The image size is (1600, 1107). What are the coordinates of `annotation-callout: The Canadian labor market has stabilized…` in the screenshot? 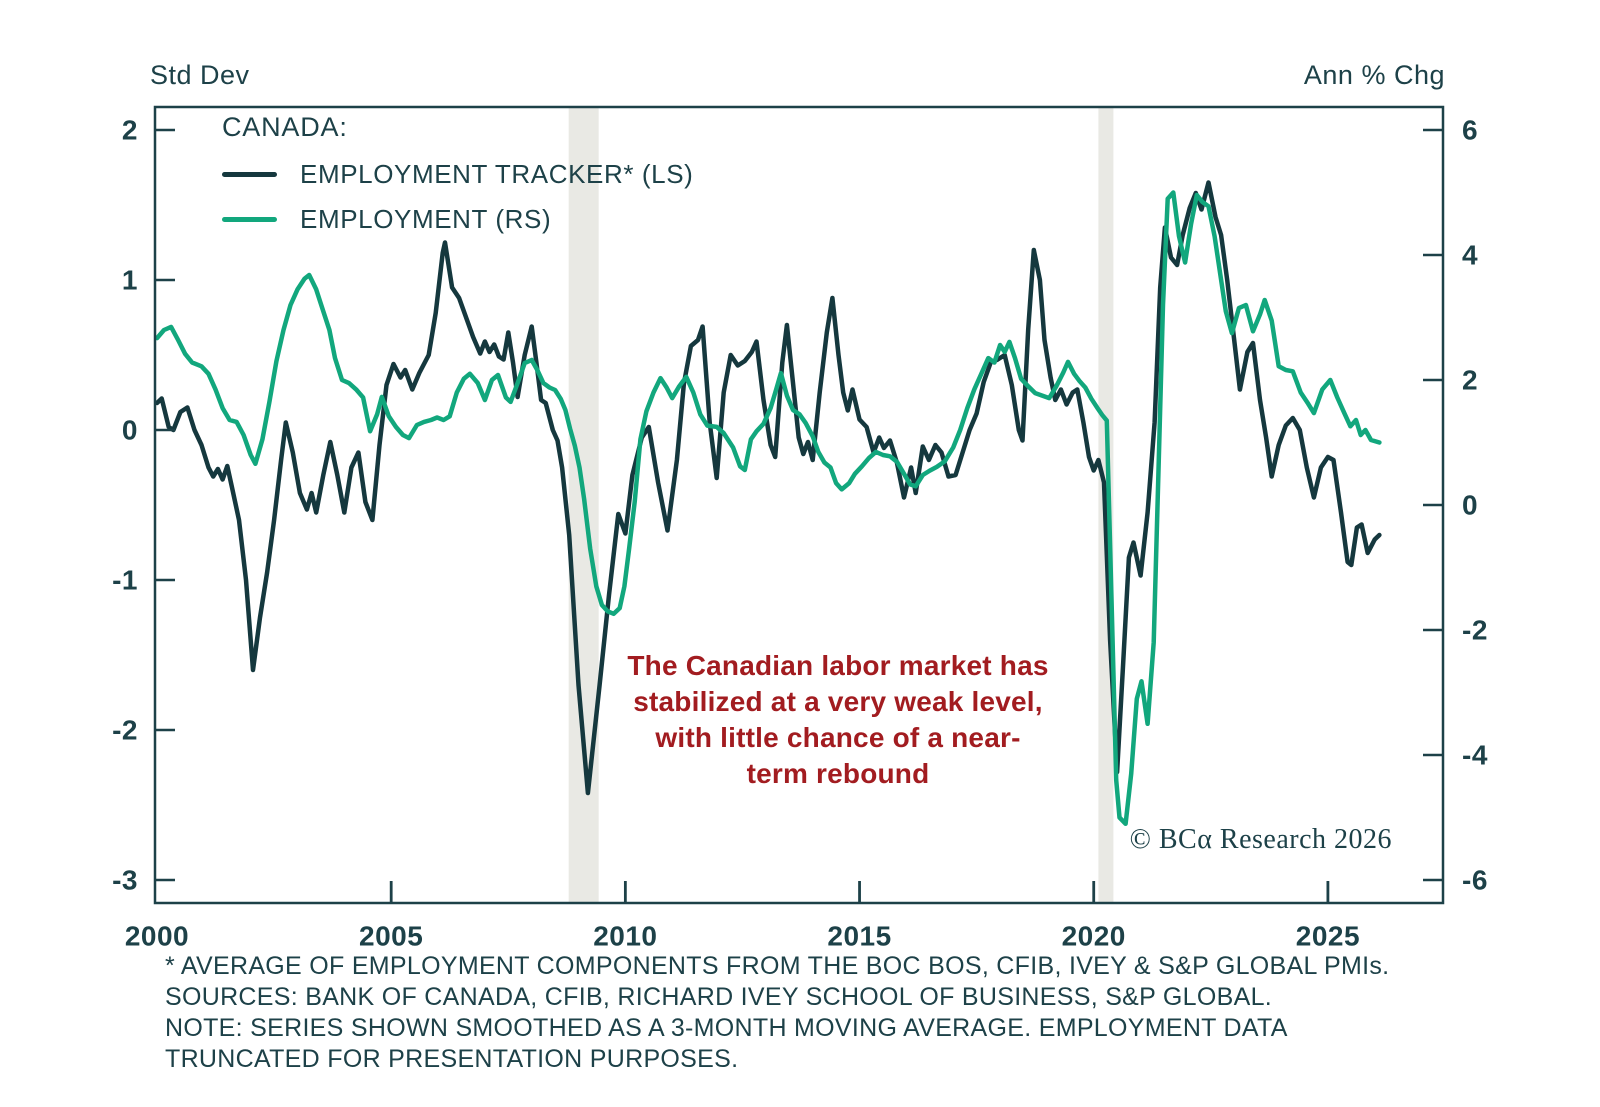 It's located at (838, 720).